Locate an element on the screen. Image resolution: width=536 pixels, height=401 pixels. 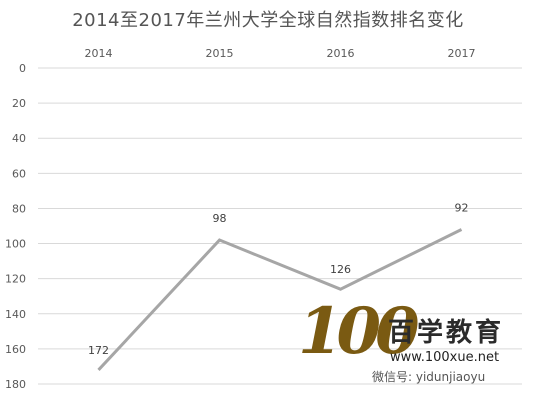
y-tick-label: 60 is located at coordinates (19, 173).